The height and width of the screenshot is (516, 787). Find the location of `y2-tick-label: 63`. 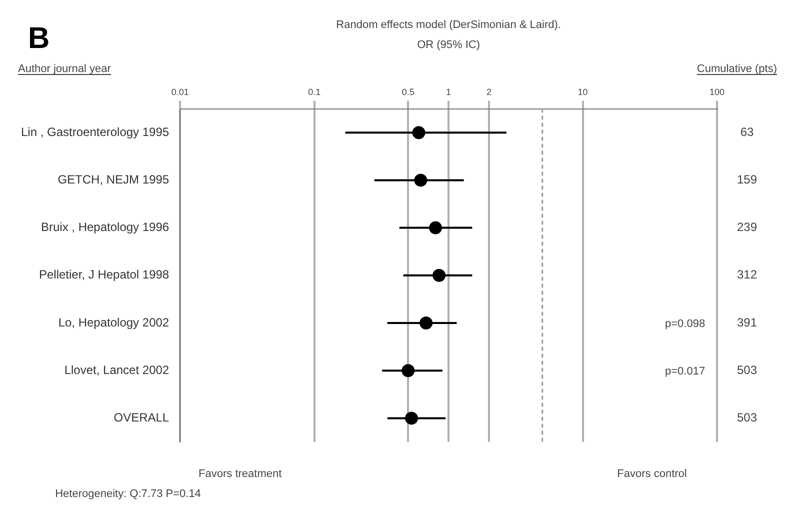

y2-tick-label: 63 is located at coordinates (747, 131).